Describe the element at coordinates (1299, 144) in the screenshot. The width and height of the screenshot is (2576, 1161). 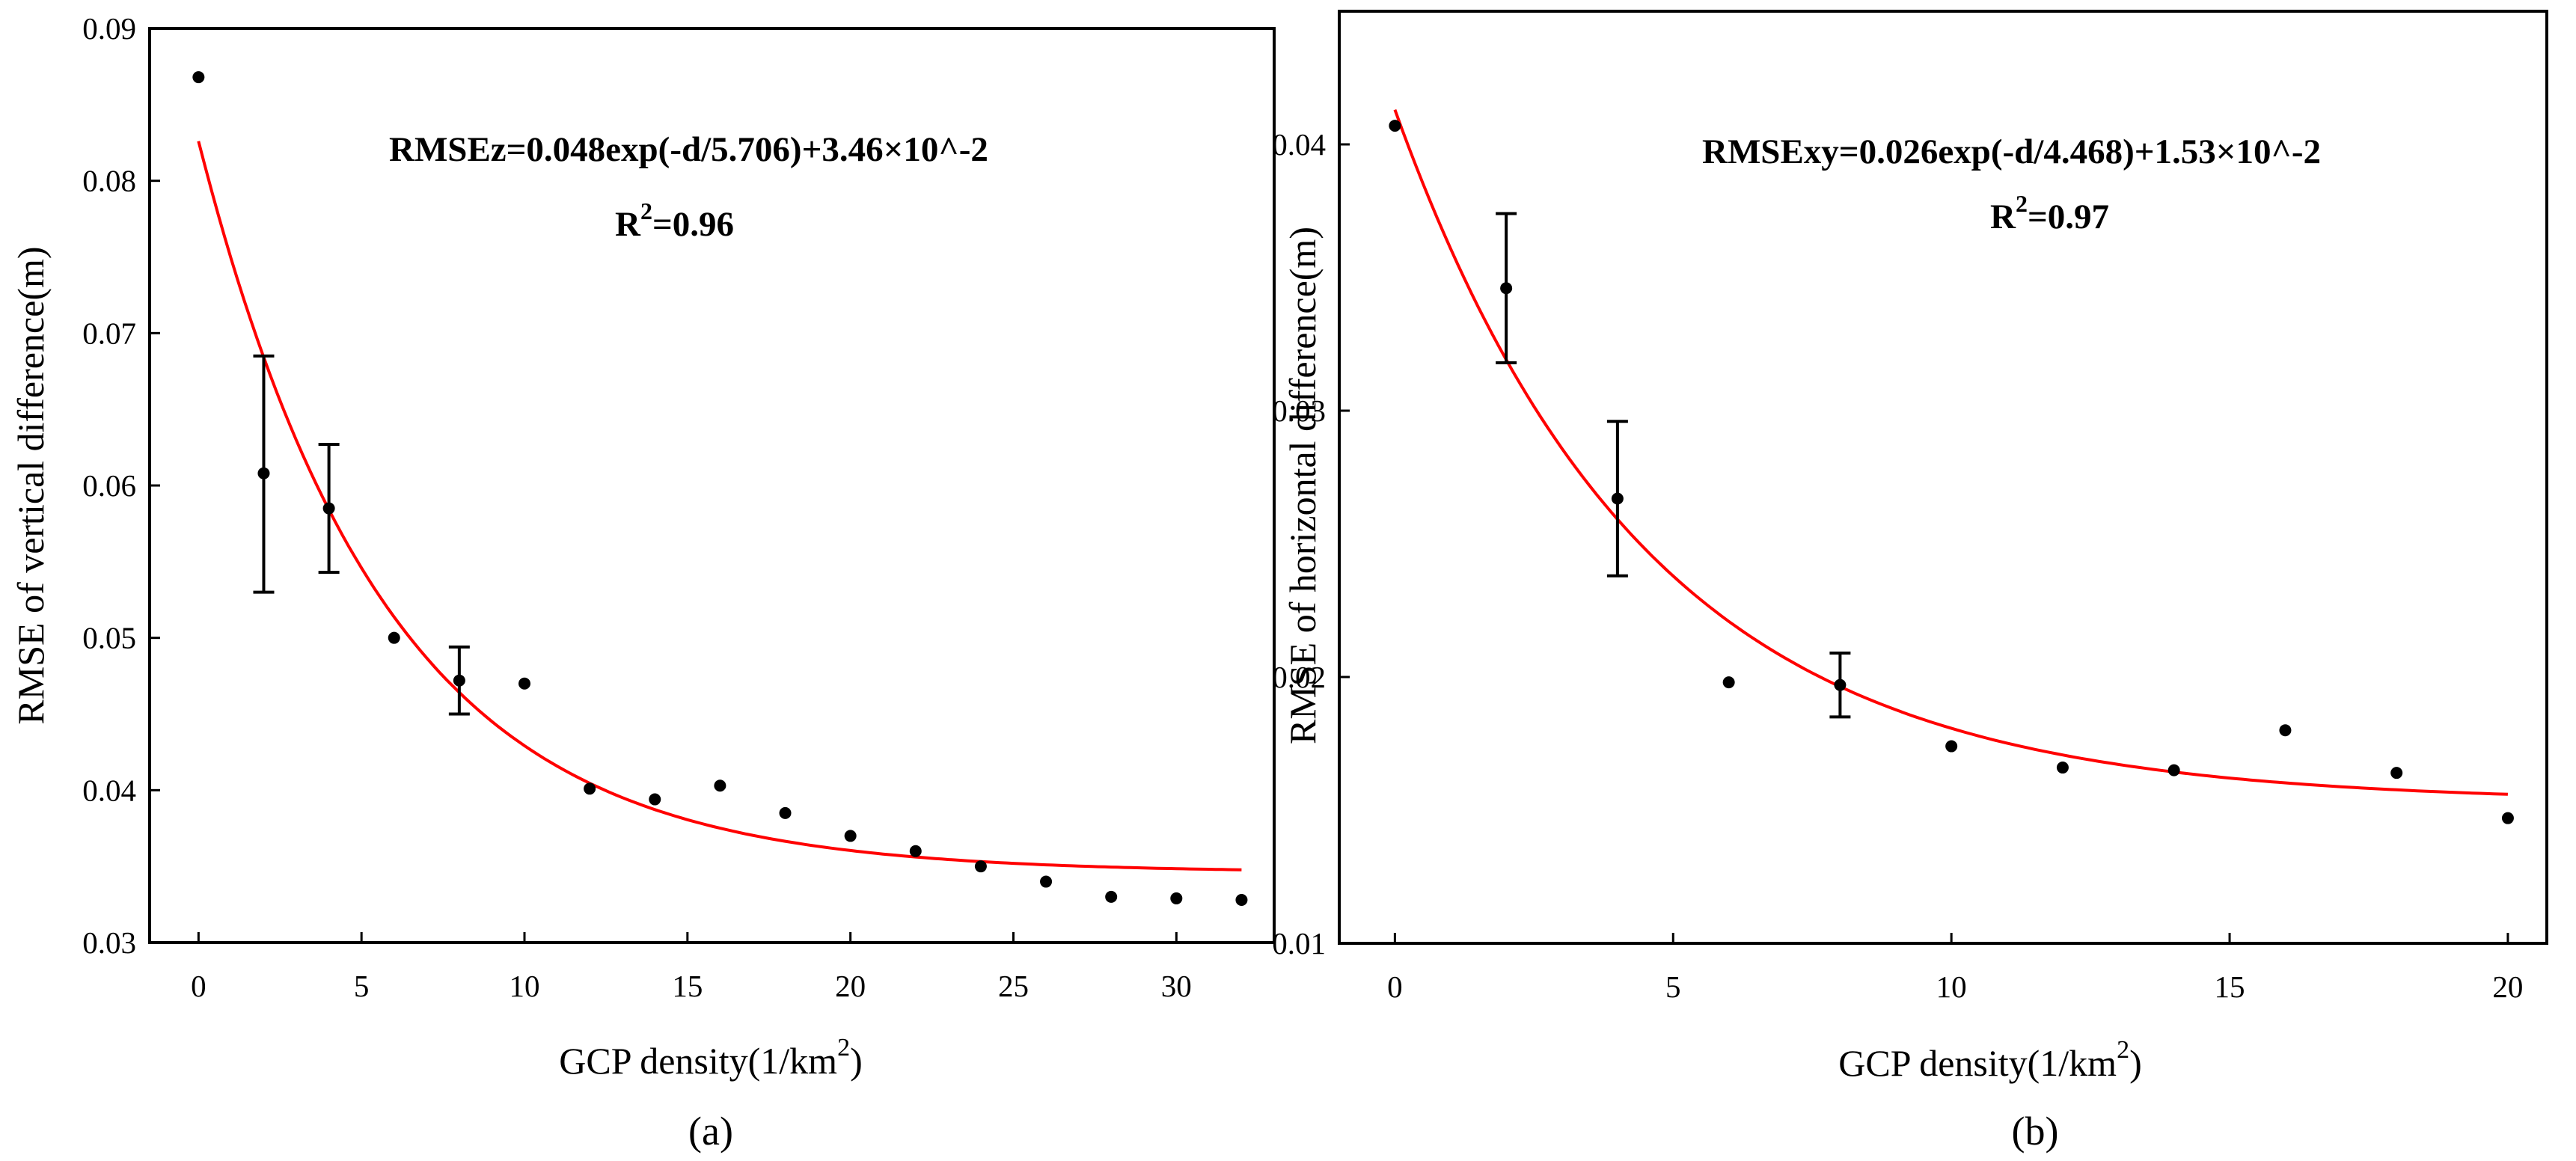
I see `chart-b-y-tick-label: 0.04` at that location.